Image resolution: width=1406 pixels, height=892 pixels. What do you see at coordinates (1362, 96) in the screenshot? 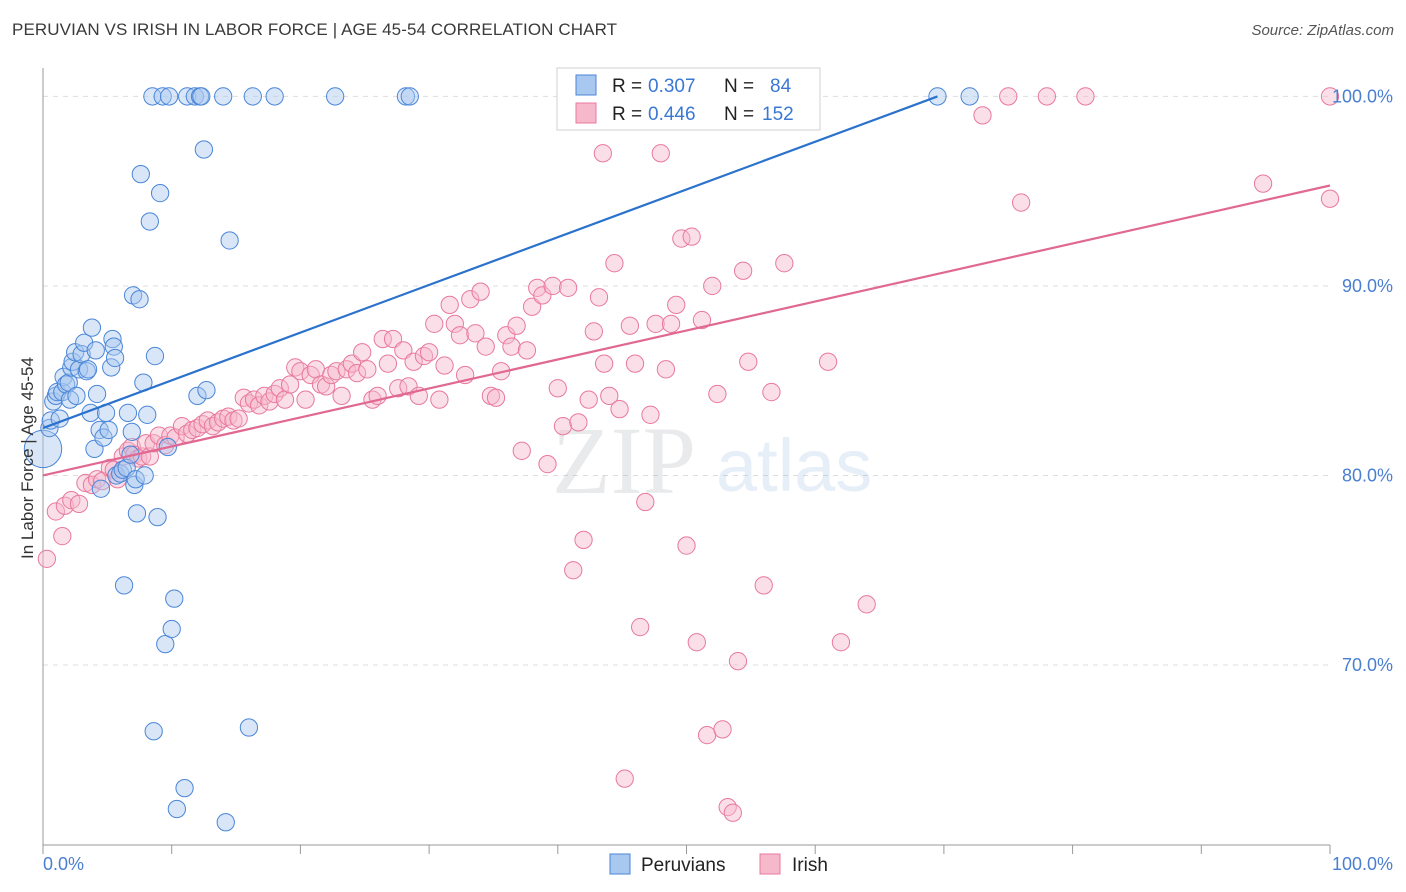
I see `y-tick-label: 100.0%` at bounding box center [1362, 96].